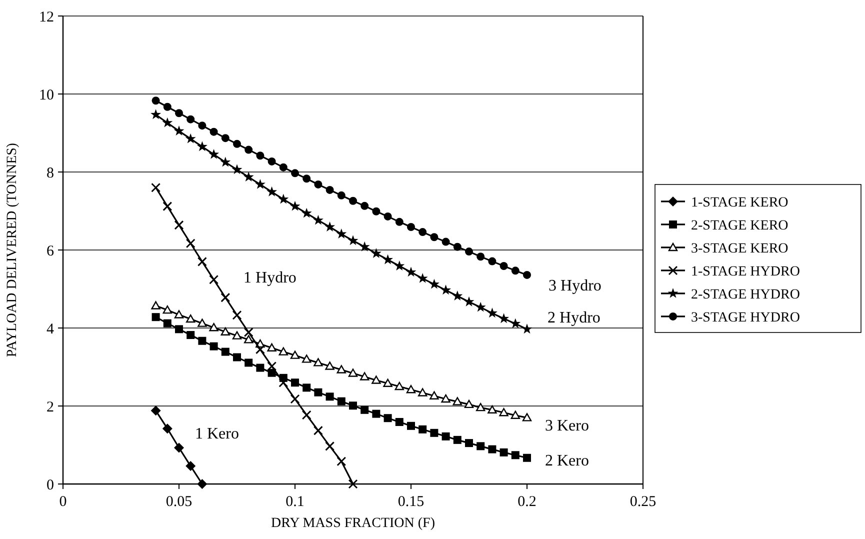 The width and height of the screenshot is (865, 539). I want to click on legend-label: 3-STAGE HYDRO, so click(745, 318).